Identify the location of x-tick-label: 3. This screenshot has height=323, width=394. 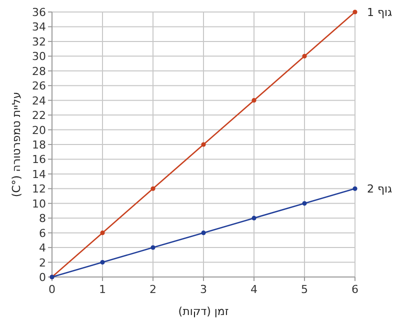
(203, 289).